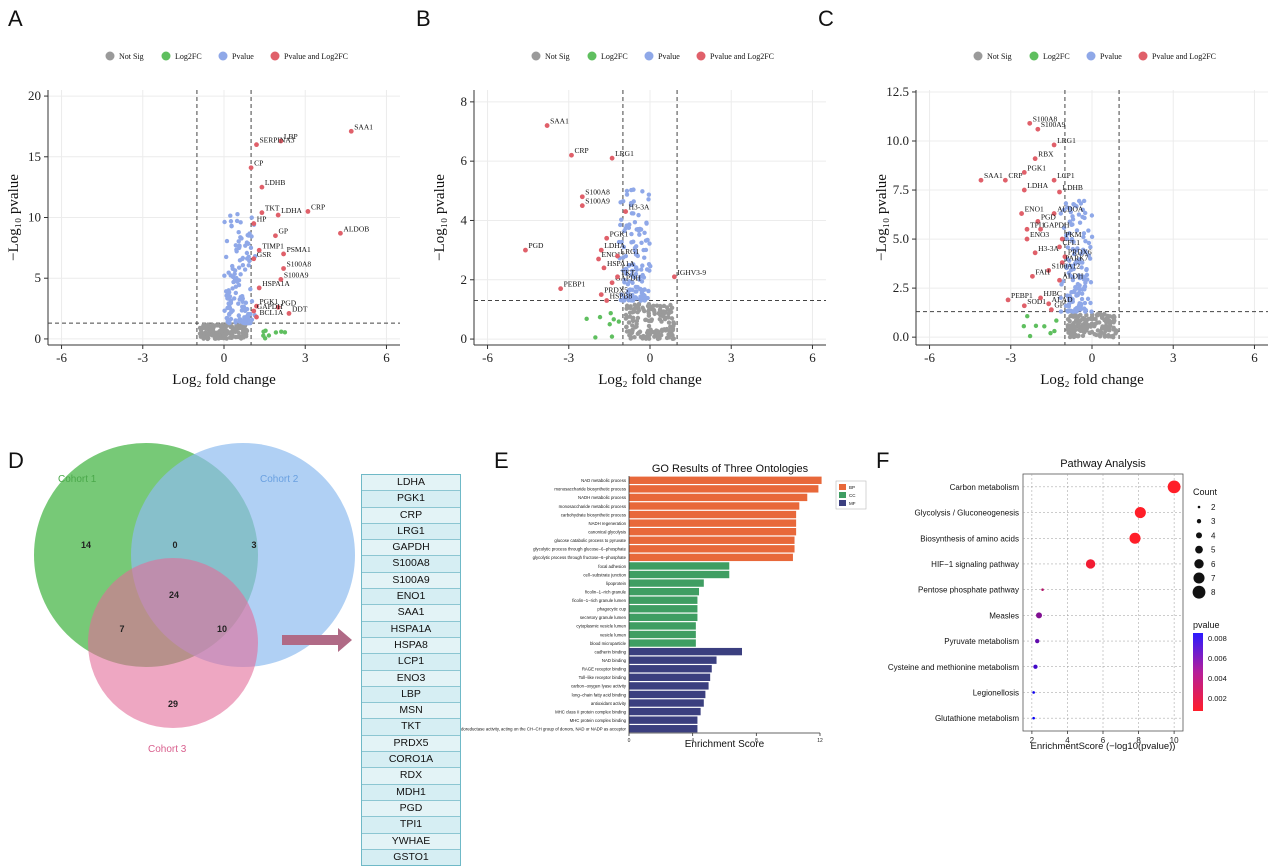 The width and height of the screenshot is (1280, 866). I want to click on gene-label: LRG1, so click(630, 251).